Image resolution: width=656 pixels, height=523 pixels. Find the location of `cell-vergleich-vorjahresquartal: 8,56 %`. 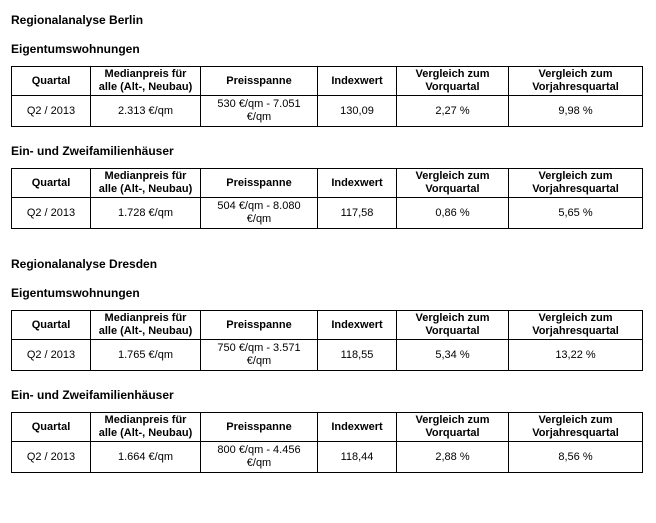

cell-vergleich-vorjahresquartal: 8,56 % is located at coordinates (575, 457).